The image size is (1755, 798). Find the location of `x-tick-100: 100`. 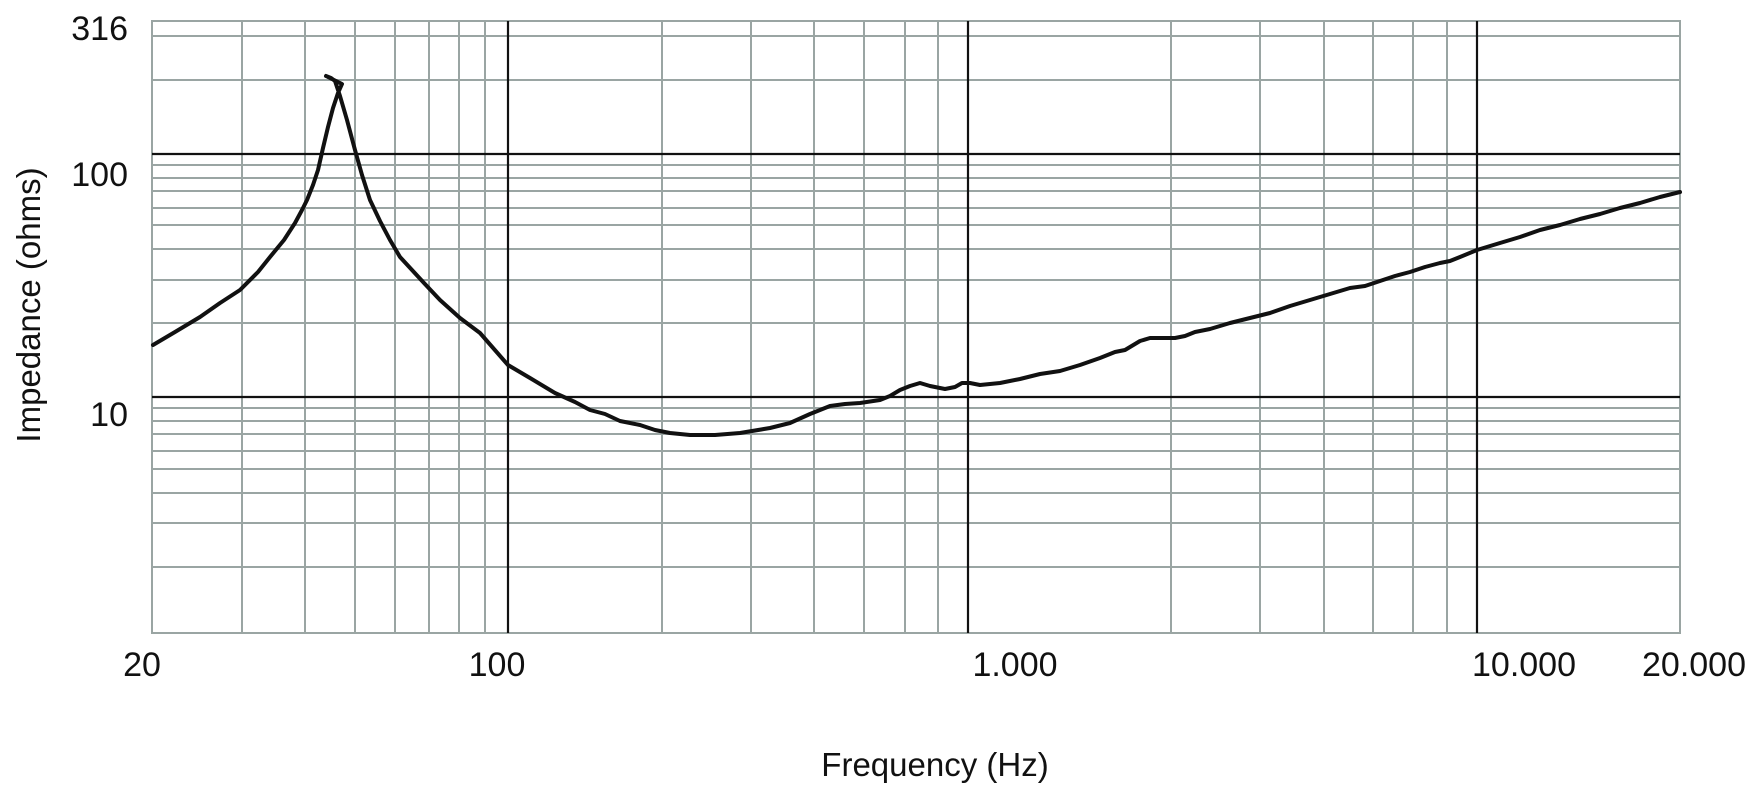

x-tick-100: 100 is located at coordinates (497, 665).